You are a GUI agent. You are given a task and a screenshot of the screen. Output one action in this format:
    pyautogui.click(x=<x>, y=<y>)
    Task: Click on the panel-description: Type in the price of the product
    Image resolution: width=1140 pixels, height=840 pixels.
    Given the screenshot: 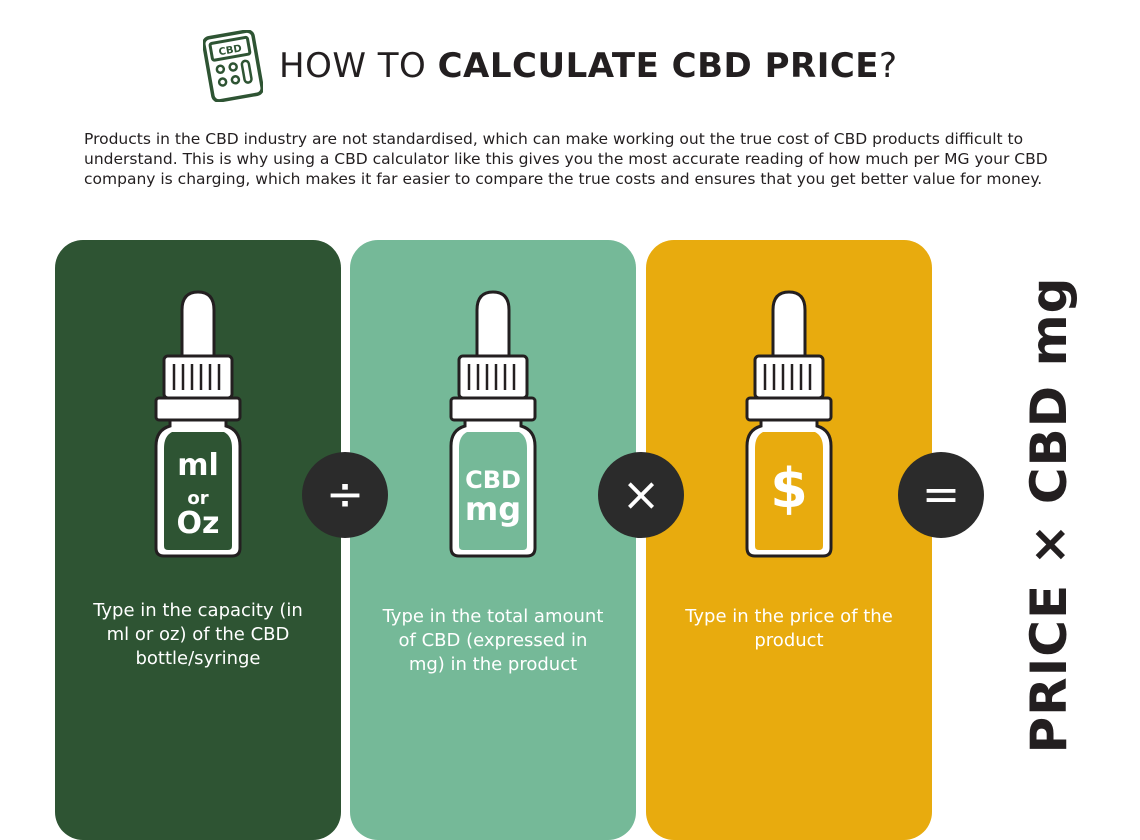 What is the action you would take?
    pyautogui.click(x=789, y=628)
    